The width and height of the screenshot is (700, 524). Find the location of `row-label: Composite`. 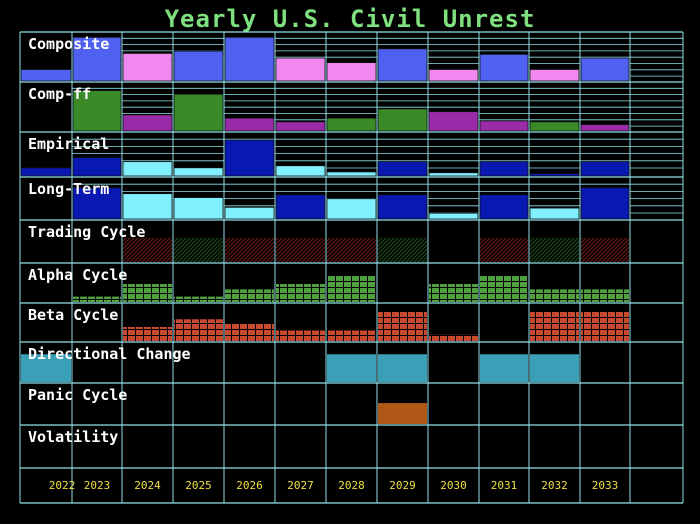

row-label: Composite is located at coordinates (68, 44).